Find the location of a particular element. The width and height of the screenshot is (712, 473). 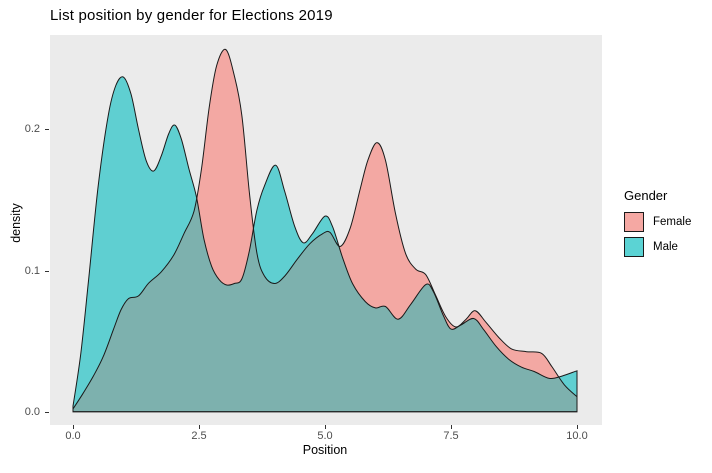

legend-item-female: Female is located at coordinates (657, 222).